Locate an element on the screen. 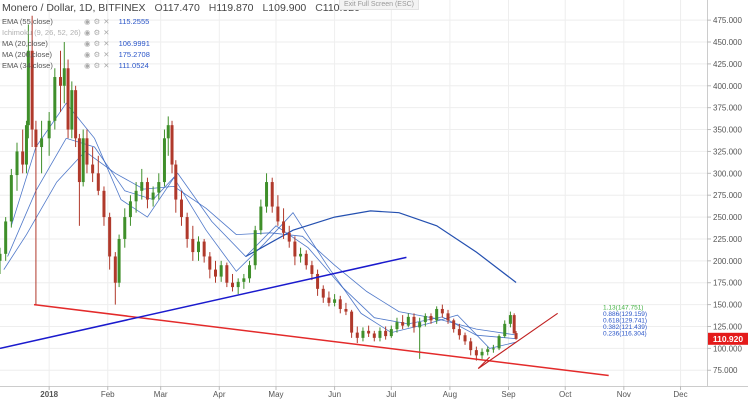  indicator-row: MA (20,close) ◉ ⚙ ✕ 106.9991 is located at coordinates (181, 43).